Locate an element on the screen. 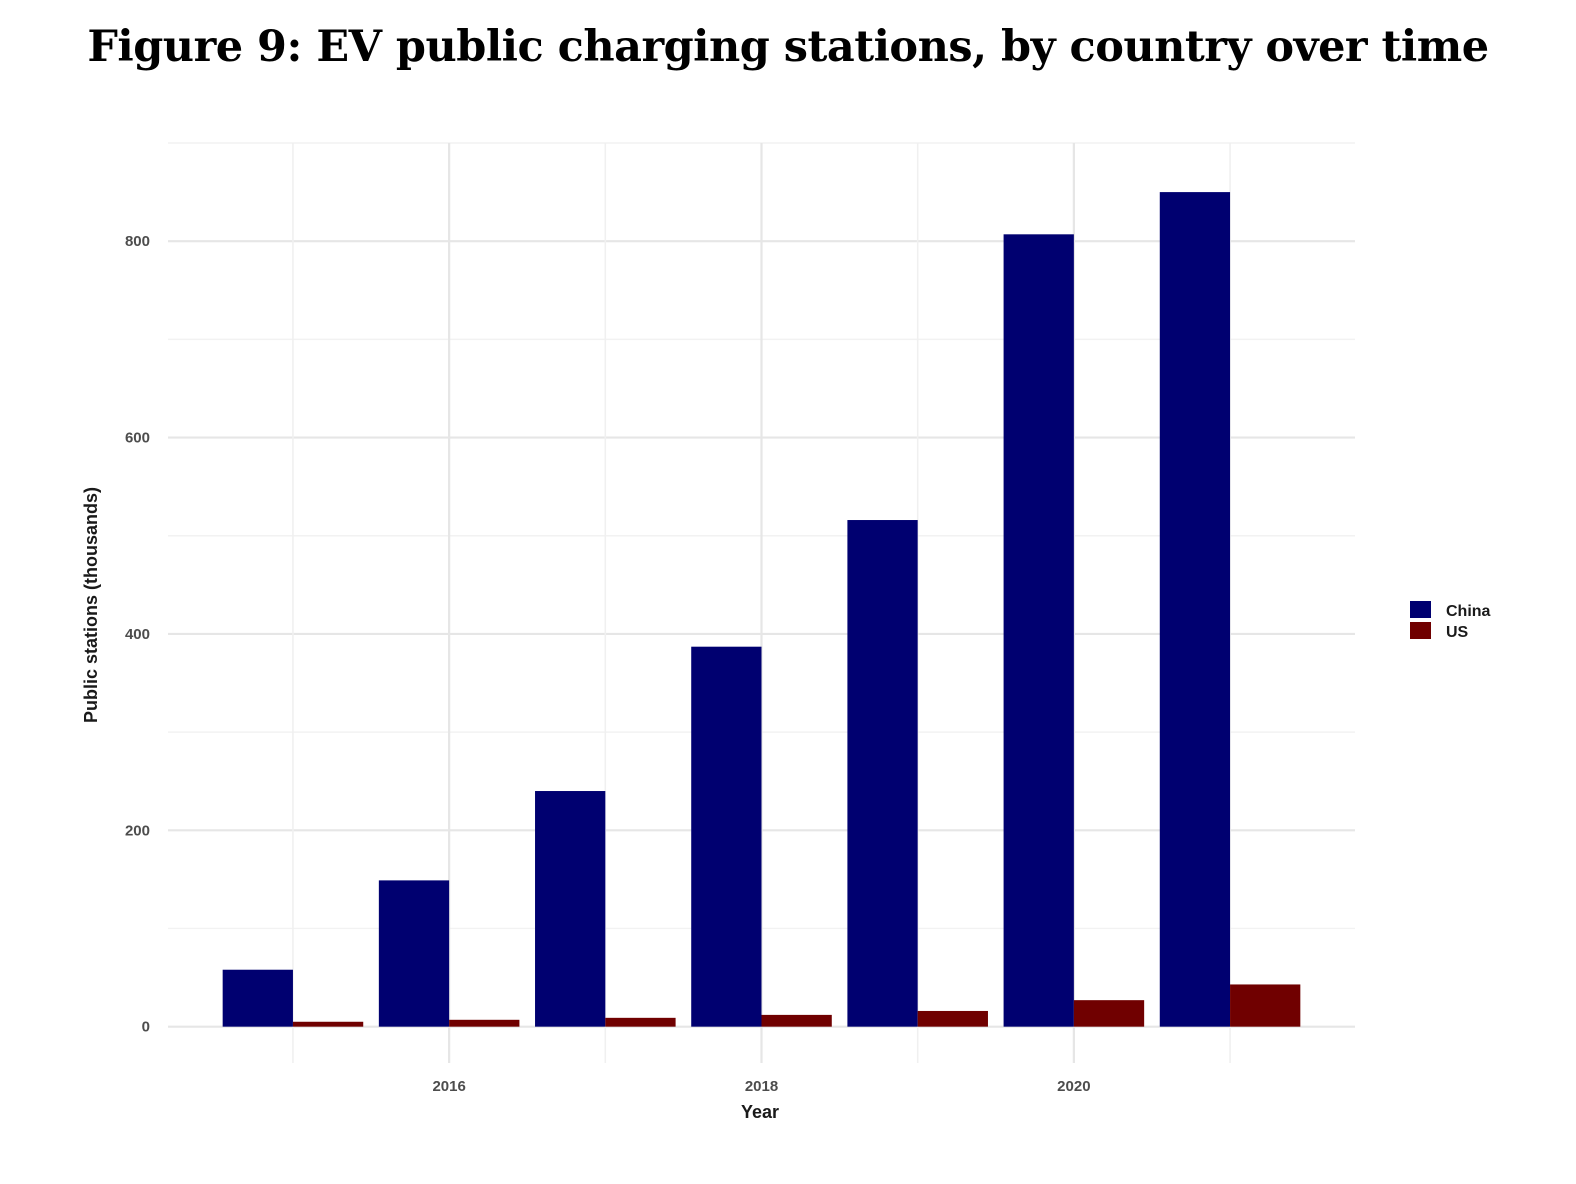 Image resolution: width=1576 pixels, height=1184 pixels. bar-china-2015 is located at coordinates (257, 998).